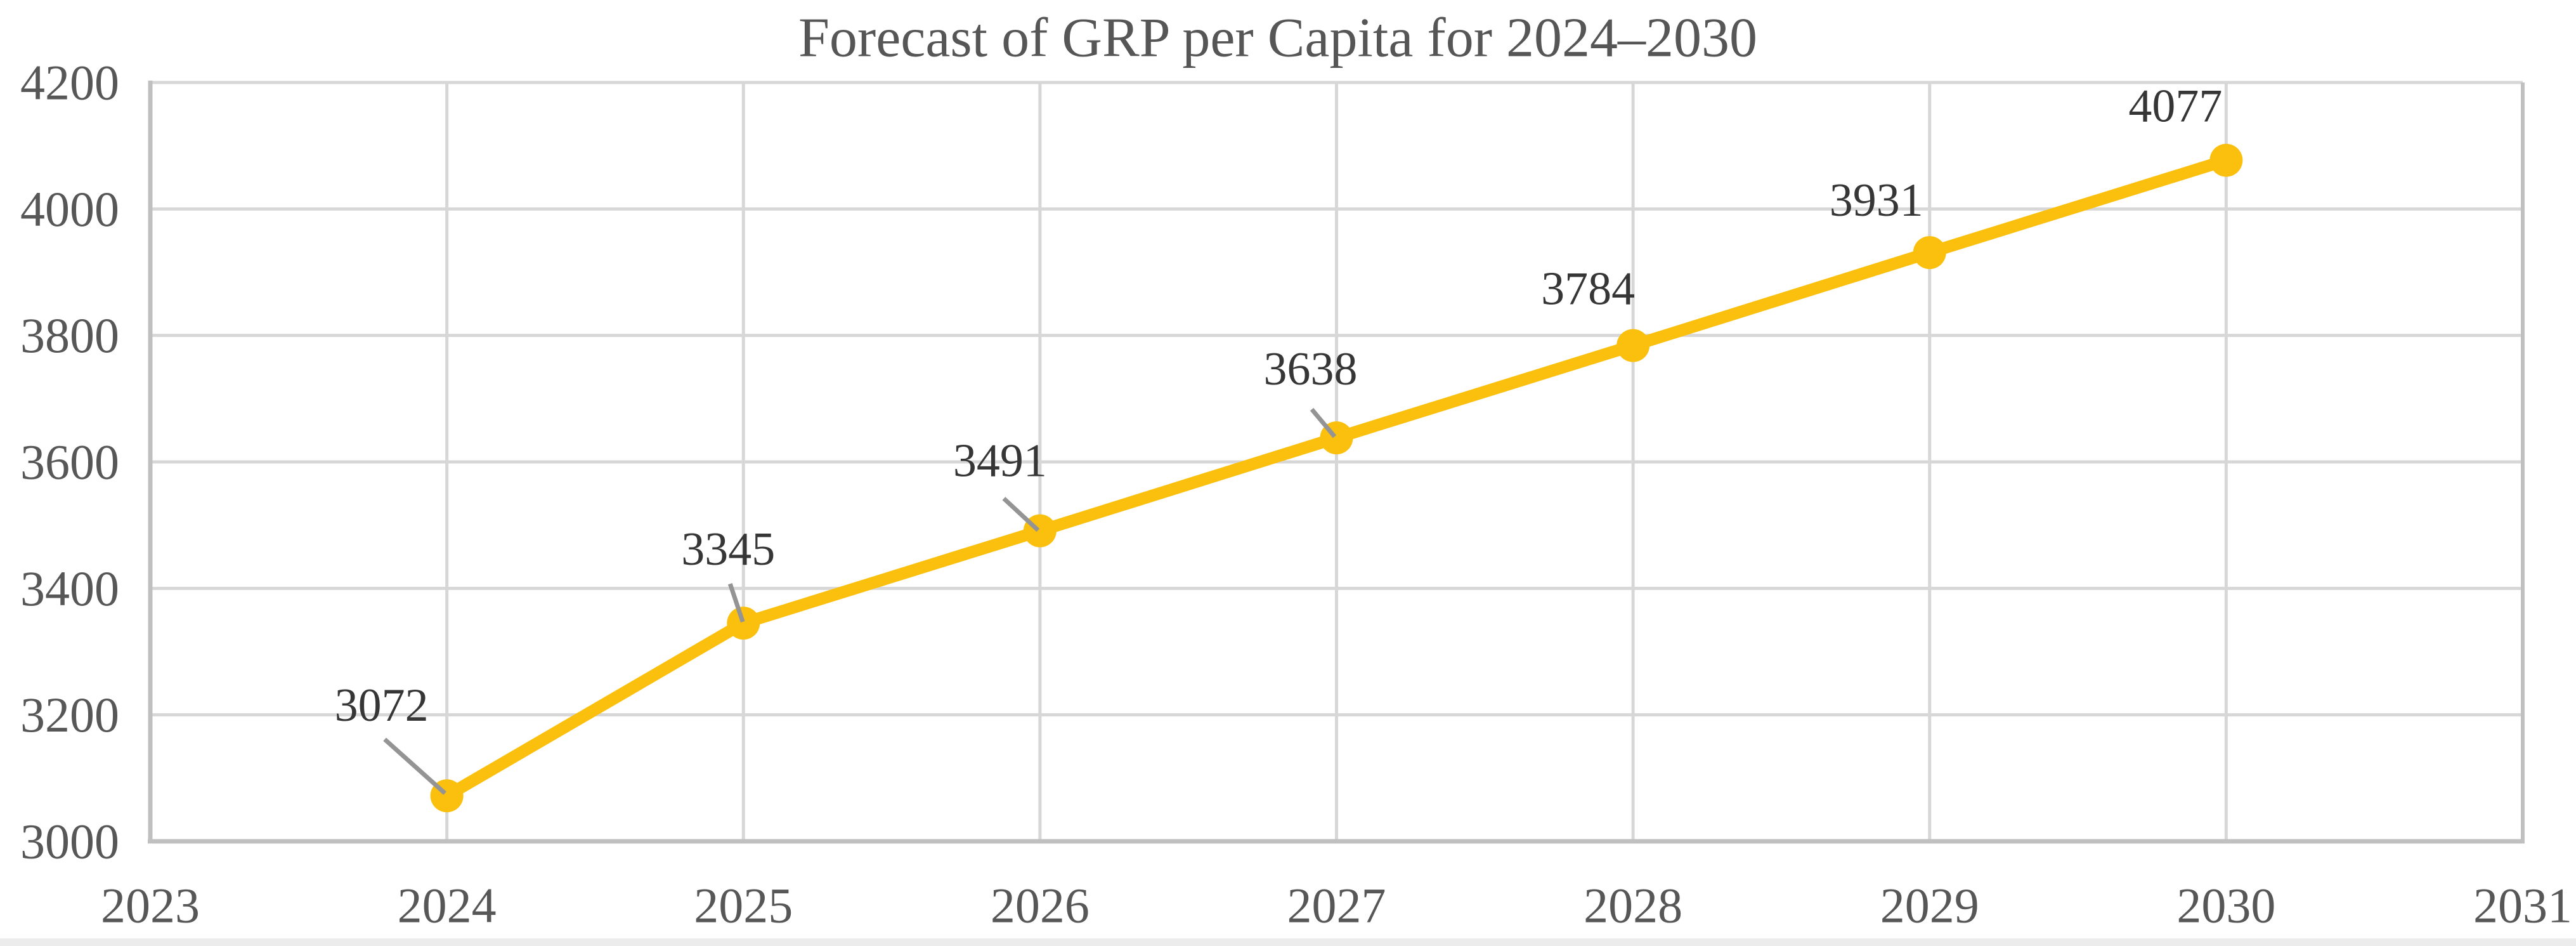 The width and height of the screenshot is (2576, 946). I want to click on data-point-marker-2030, so click(2226, 160).